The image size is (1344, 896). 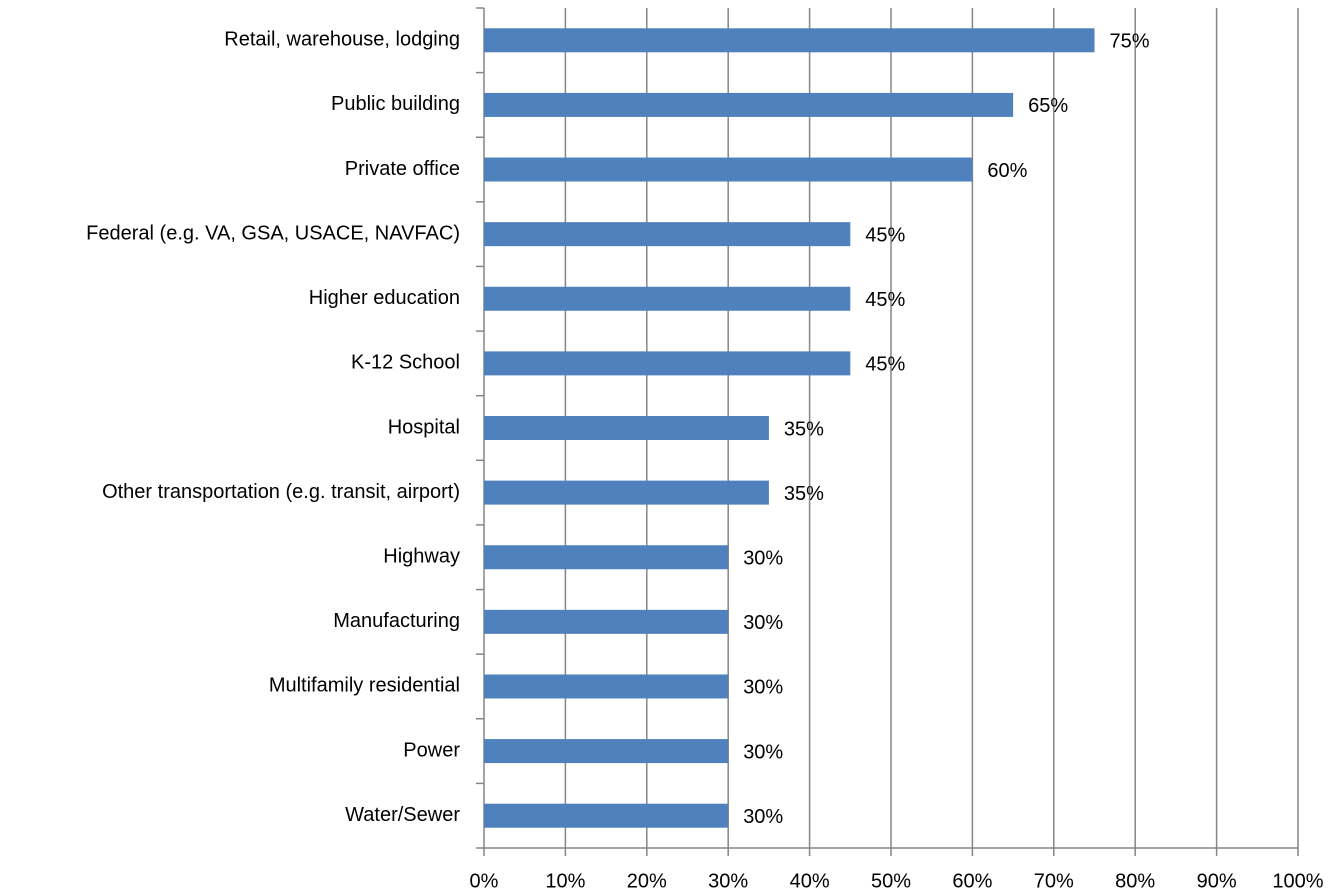 I want to click on y-tick-label: Highway, so click(x=421, y=557).